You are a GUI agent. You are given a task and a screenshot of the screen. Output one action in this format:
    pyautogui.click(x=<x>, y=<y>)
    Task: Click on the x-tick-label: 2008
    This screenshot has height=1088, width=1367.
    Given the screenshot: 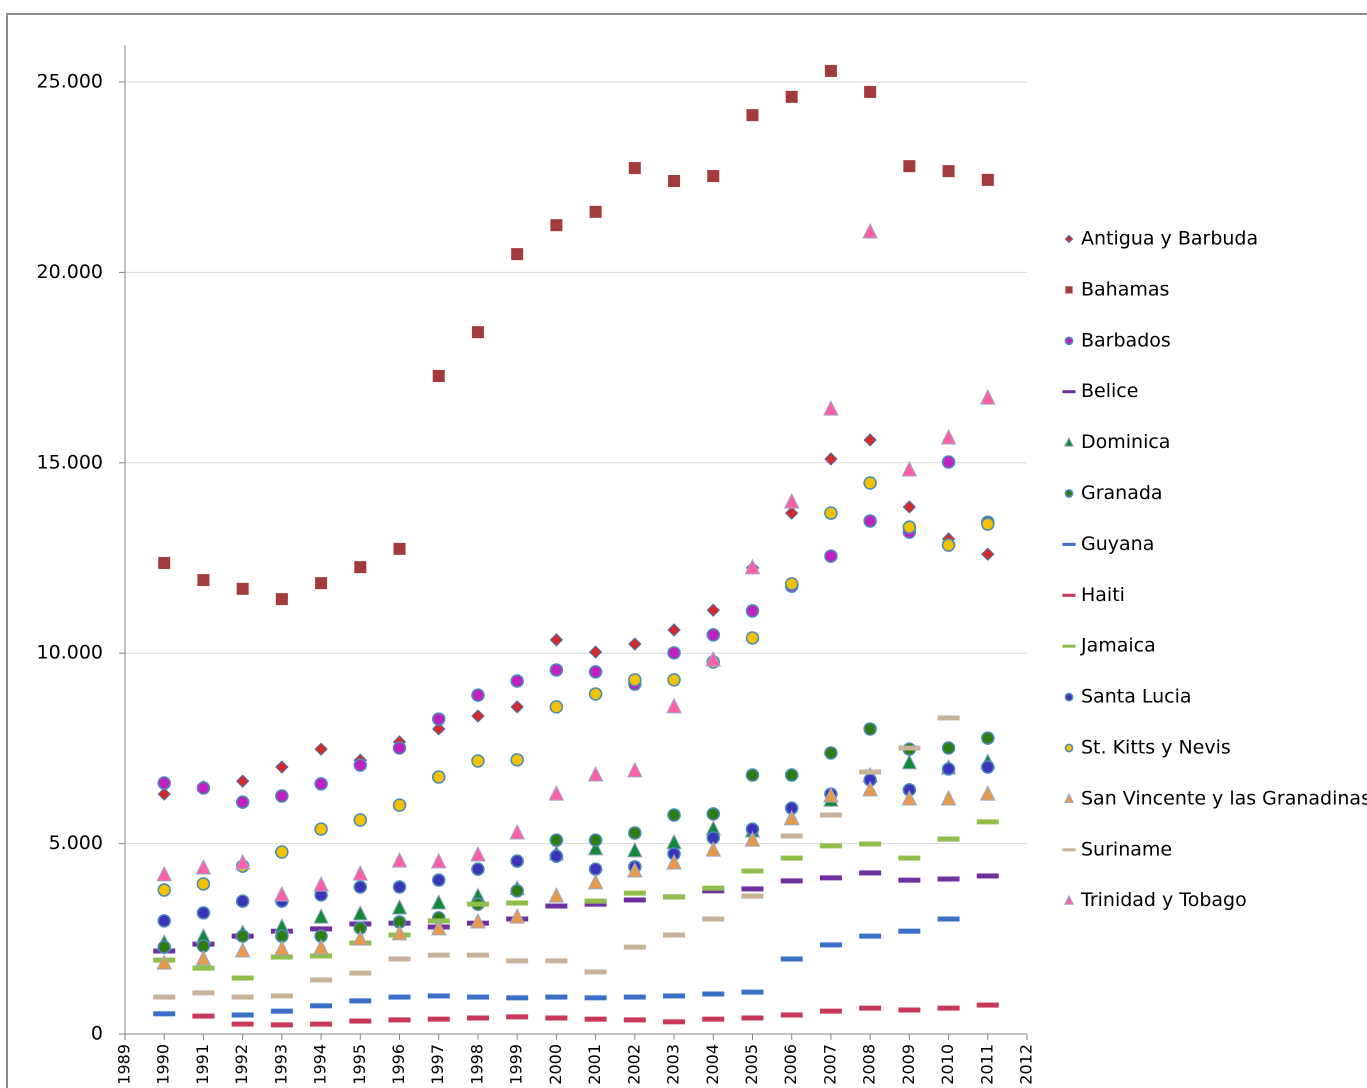 What is the action you would take?
    pyautogui.click(x=869, y=1064)
    